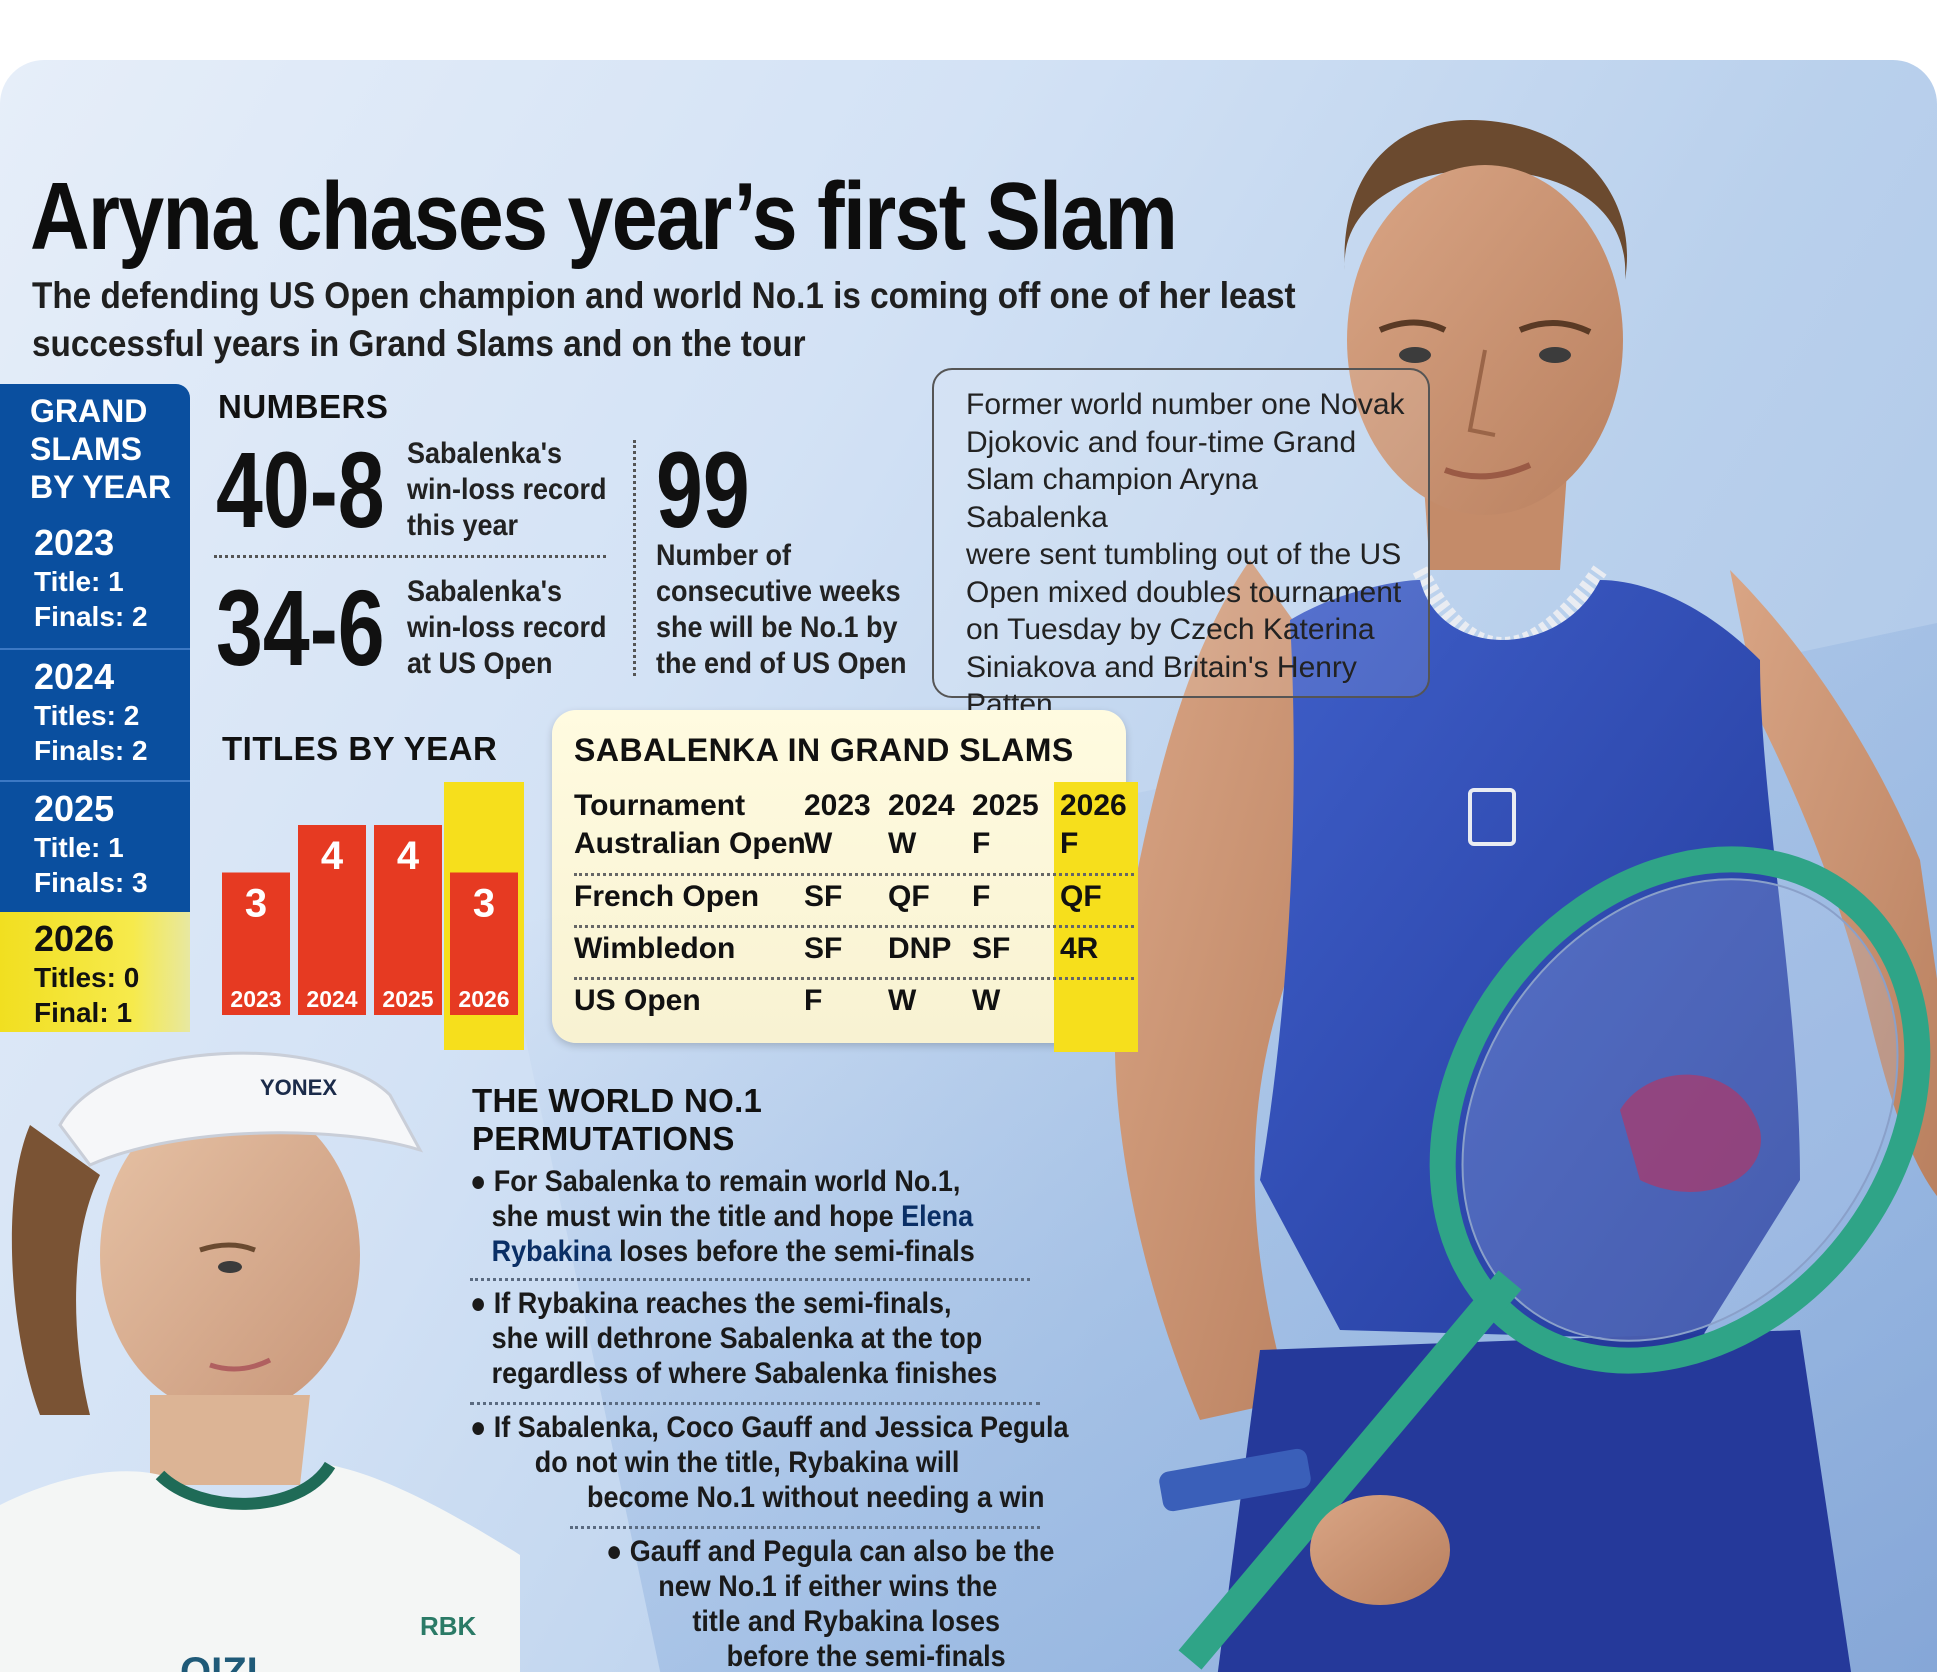  Describe the element at coordinates (846, 1621) in the screenshot. I see `bullet-line: title and Rybakina loses` at that location.